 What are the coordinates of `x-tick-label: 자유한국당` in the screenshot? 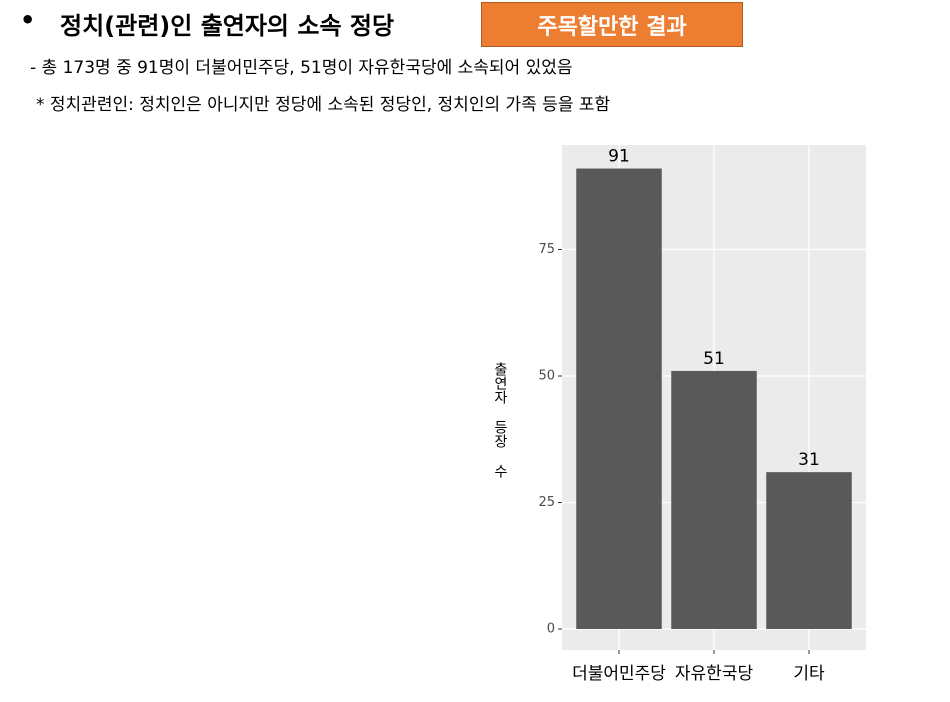 It's located at (714, 674).